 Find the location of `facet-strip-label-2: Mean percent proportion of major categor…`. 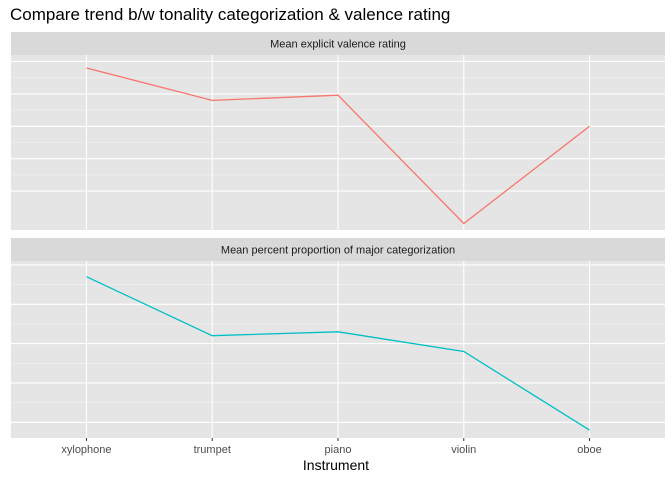

facet-strip-label-2: Mean percent proportion of major categor… is located at coordinates (338, 251).